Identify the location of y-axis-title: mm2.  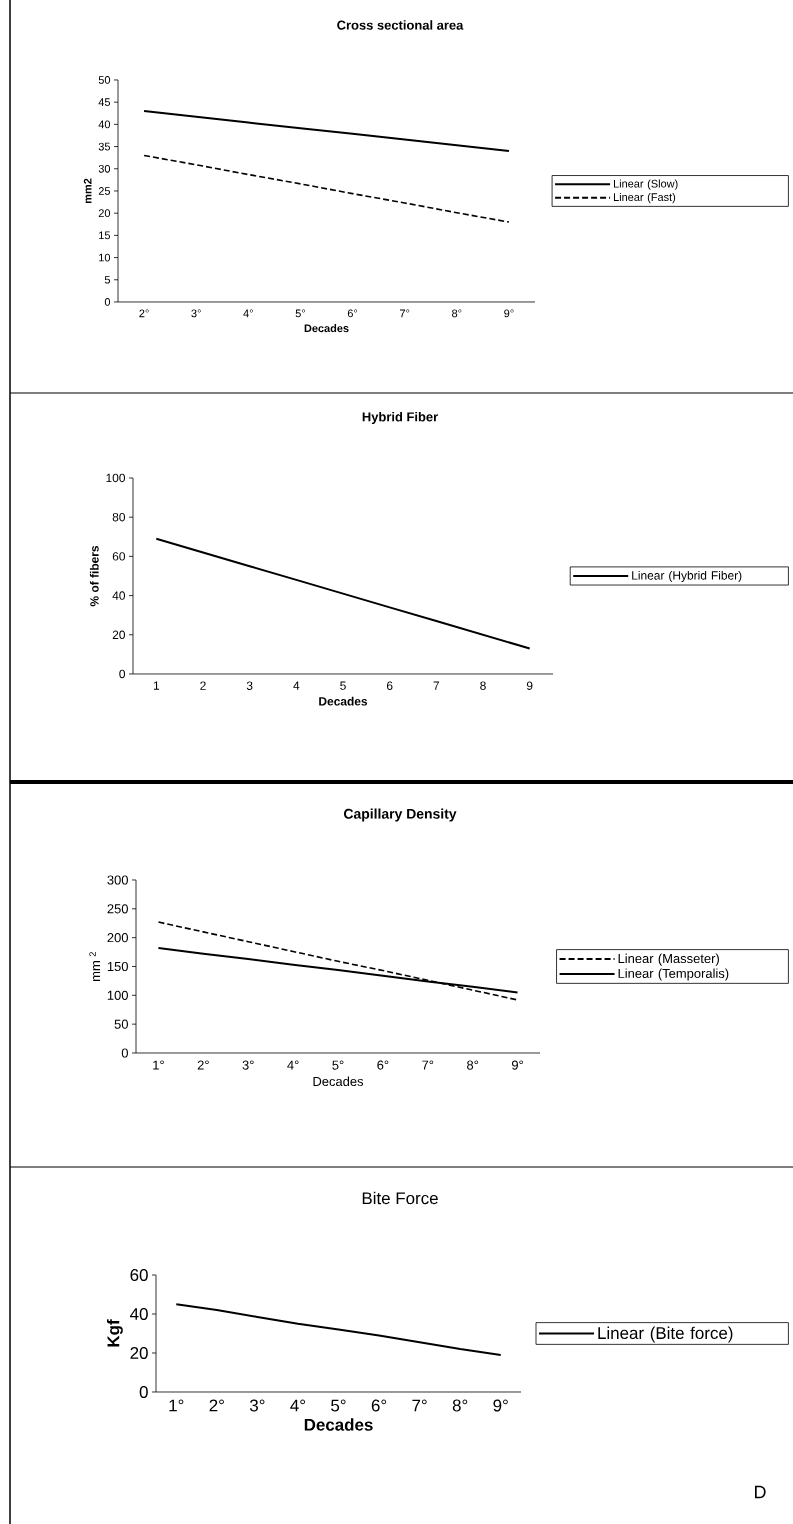
(87, 191).